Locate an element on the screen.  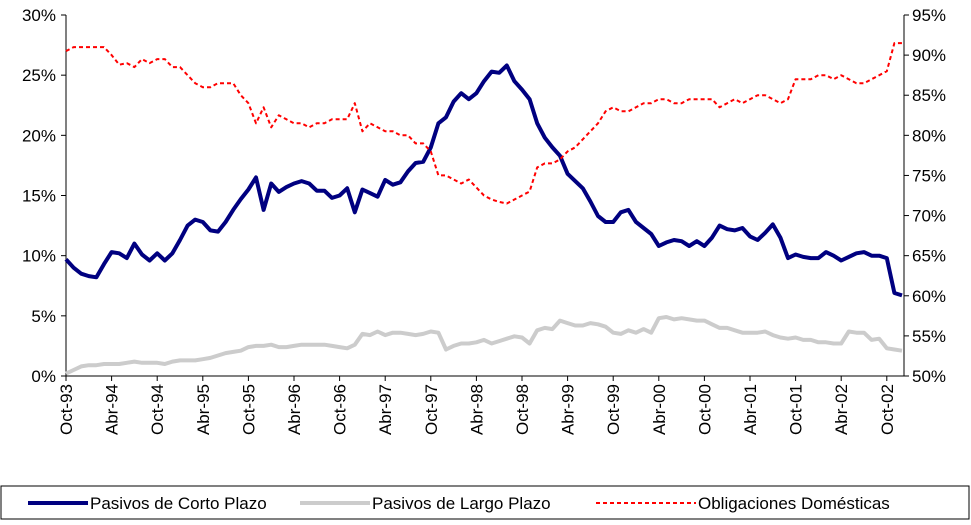
x-tick-label: Oct-01 is located at coordinates (796, 409).